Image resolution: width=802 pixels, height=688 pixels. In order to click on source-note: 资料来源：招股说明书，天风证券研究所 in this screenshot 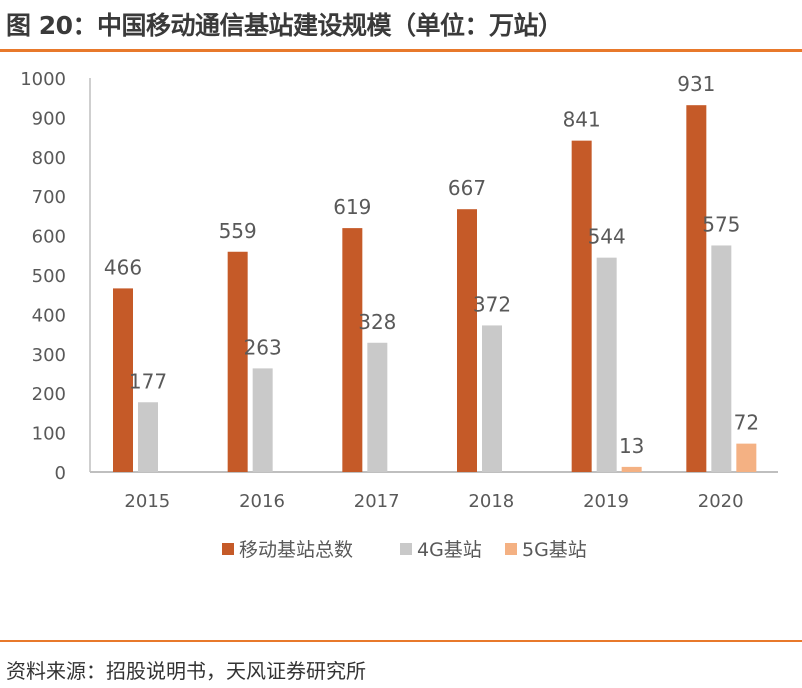, I will do `click(186, 671)`.